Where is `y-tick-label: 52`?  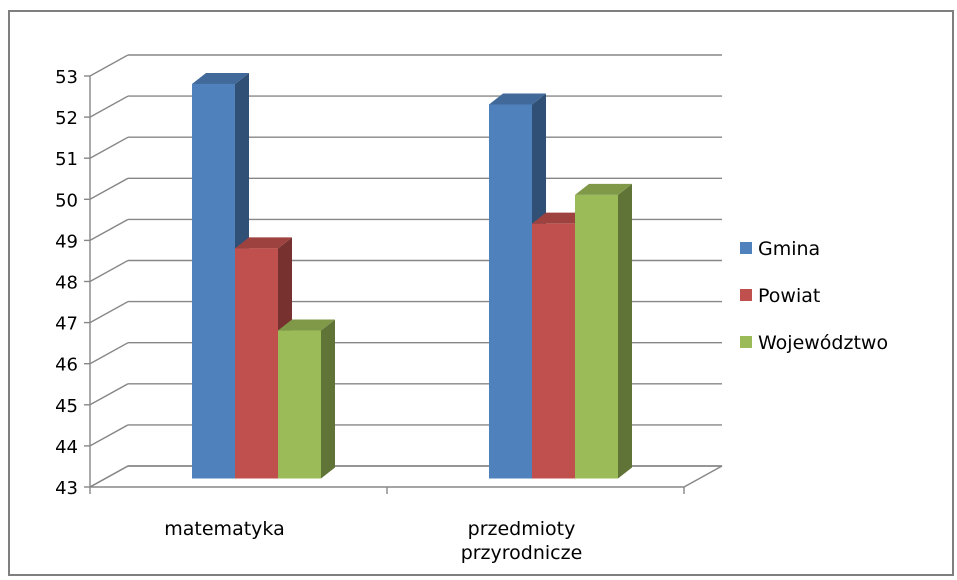
y-tick-label: 52 is located at coordinates (66, 118).